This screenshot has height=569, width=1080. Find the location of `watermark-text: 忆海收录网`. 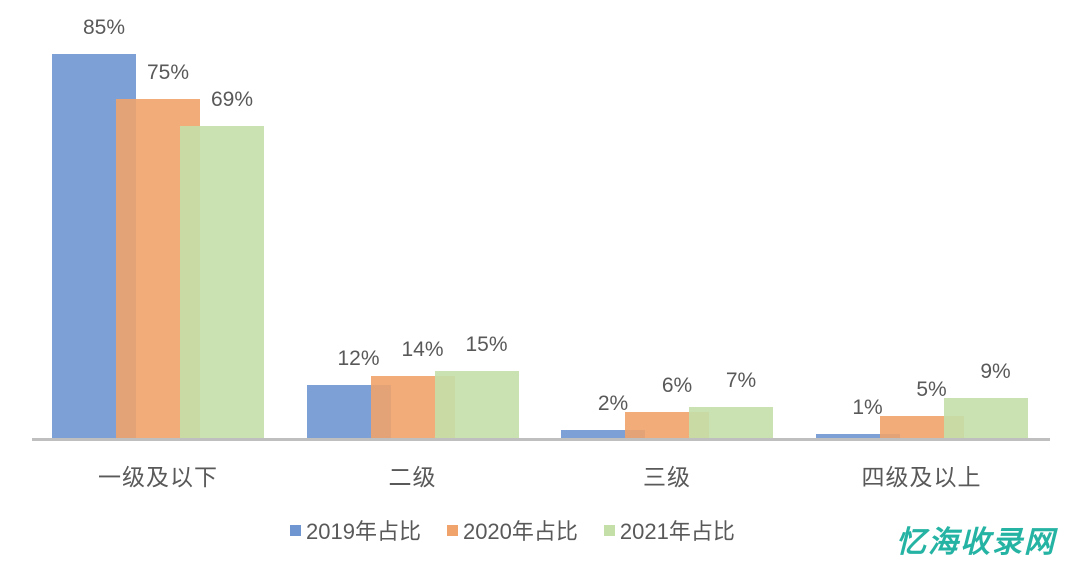

watermark-text: 忆海收录网 is located at coordinates (976, 542).